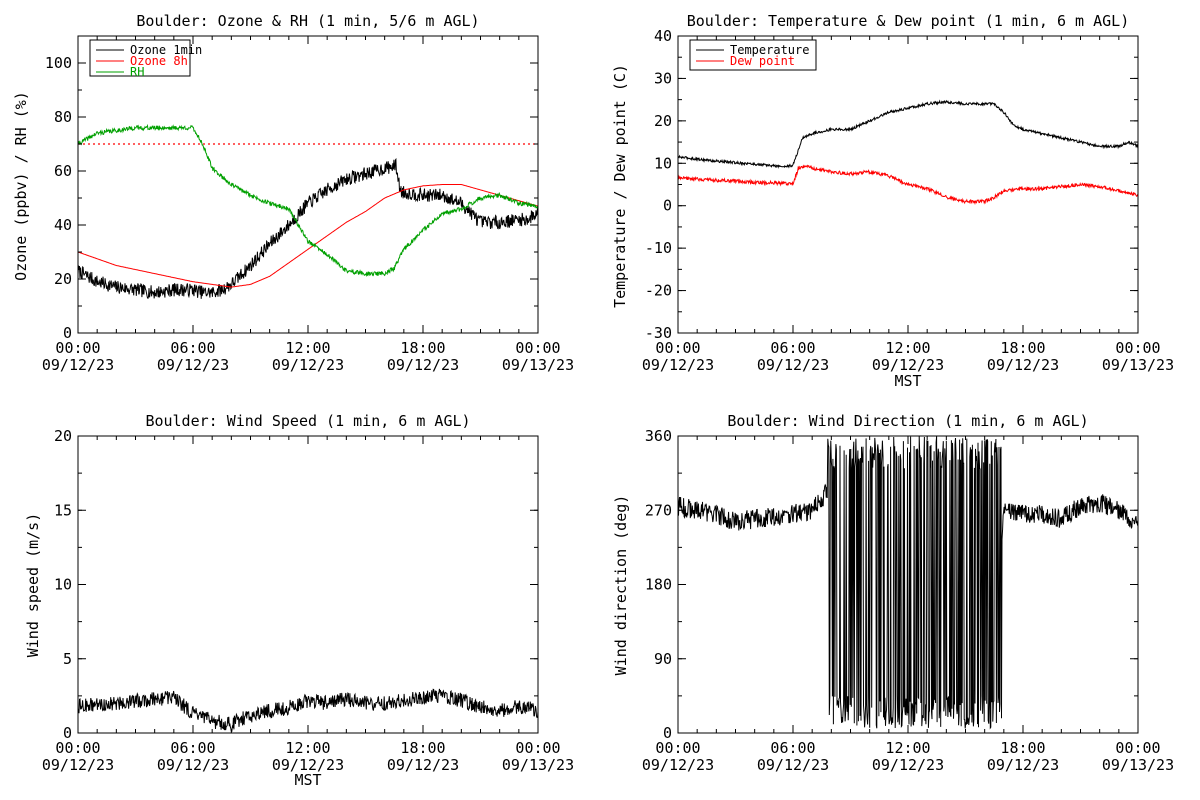 The height and width of the screenshot is (800, 1200). I want to click on wind-speed-ytick-label: 20, so click(63, 436).